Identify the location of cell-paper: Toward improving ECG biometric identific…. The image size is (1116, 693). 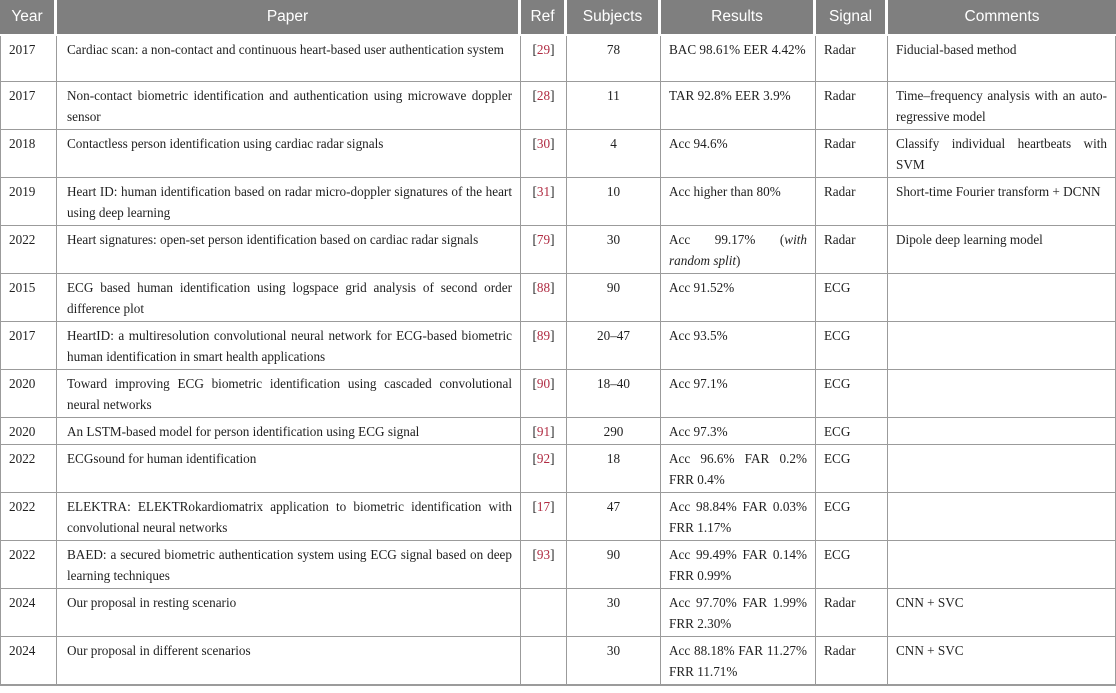
(289, 394).